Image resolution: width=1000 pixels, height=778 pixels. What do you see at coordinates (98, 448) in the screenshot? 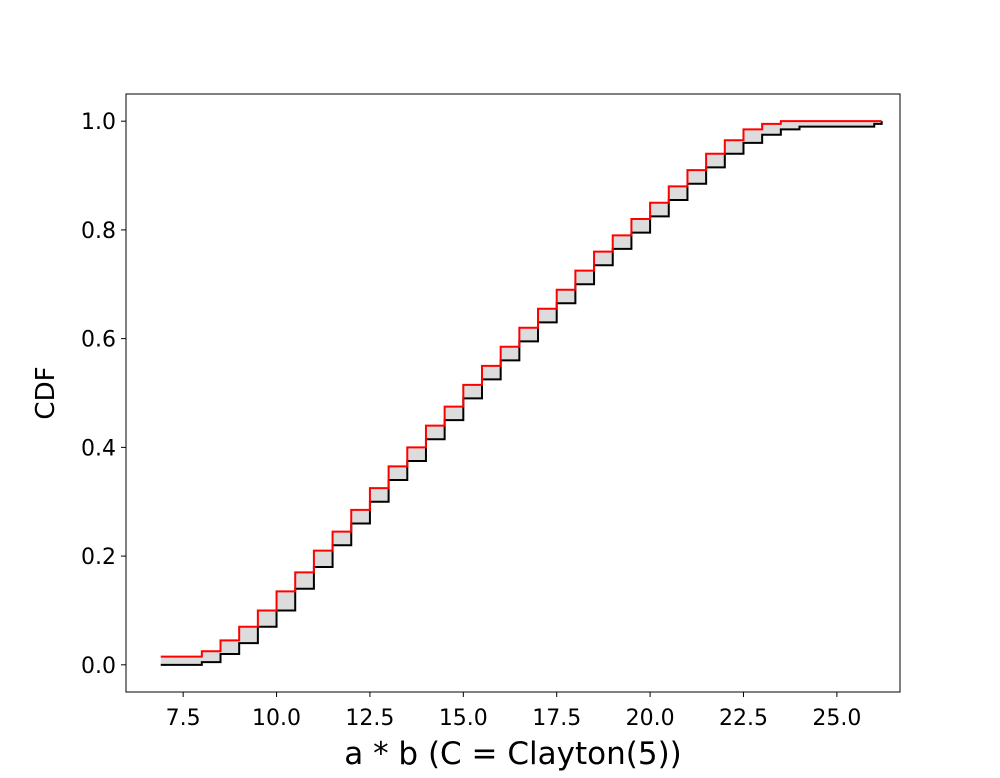
I see `y-tick-label: 0.4` at bounding box center [98, 448].